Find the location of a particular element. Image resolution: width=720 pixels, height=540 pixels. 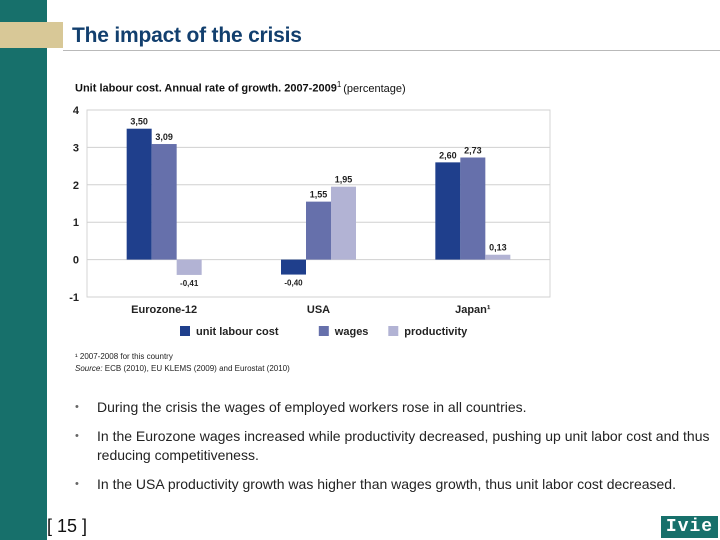

data-label: 3,09 is located at coordinates (164, 137).